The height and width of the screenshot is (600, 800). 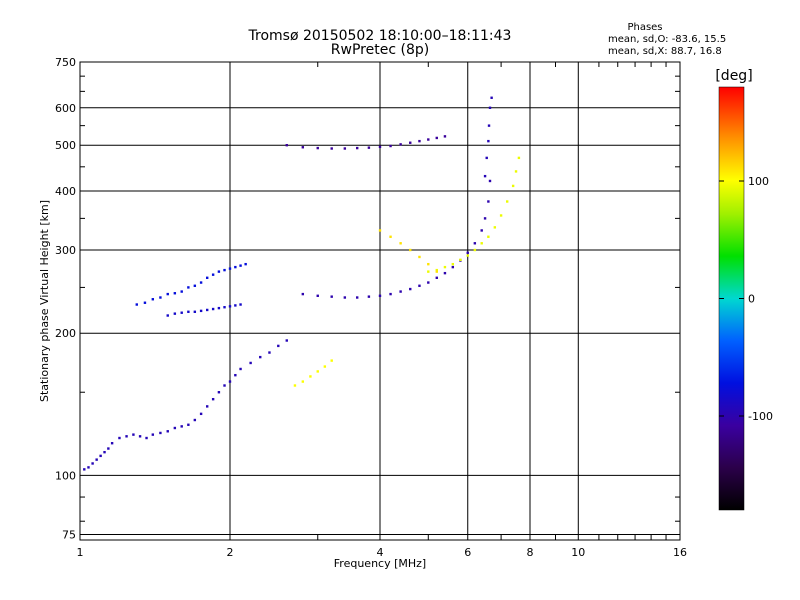 I want to click on phases-x-stats: mean, sd,X: 88.7, 16.8, so click(x=665, y=51).